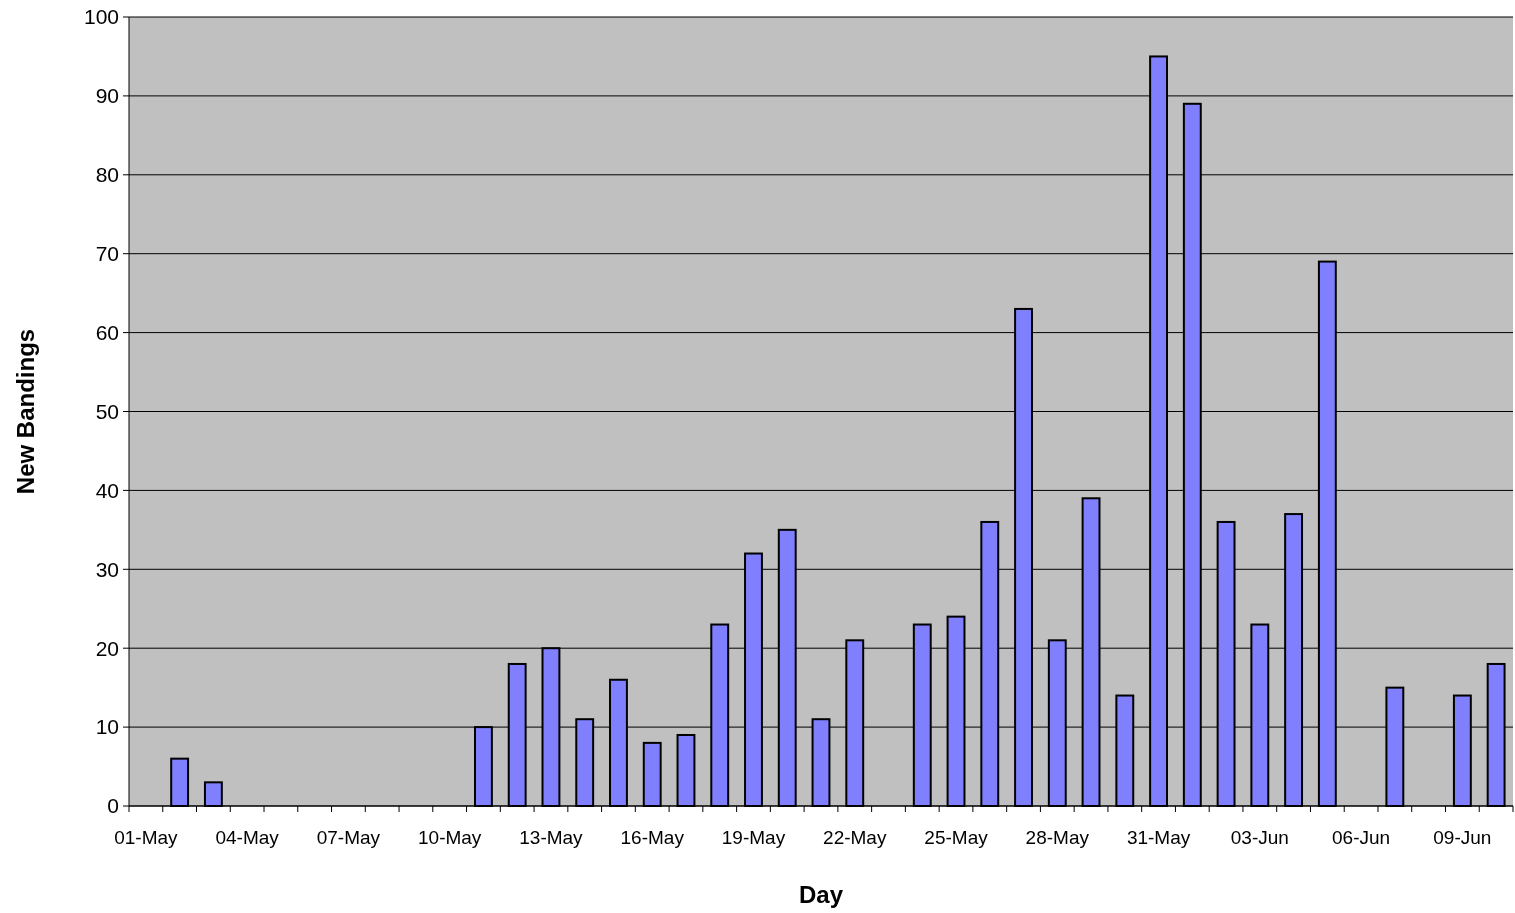 This screenshot has height=913, width=1515. I want to click on x-tick-label: 22-May, so click(855, 837).